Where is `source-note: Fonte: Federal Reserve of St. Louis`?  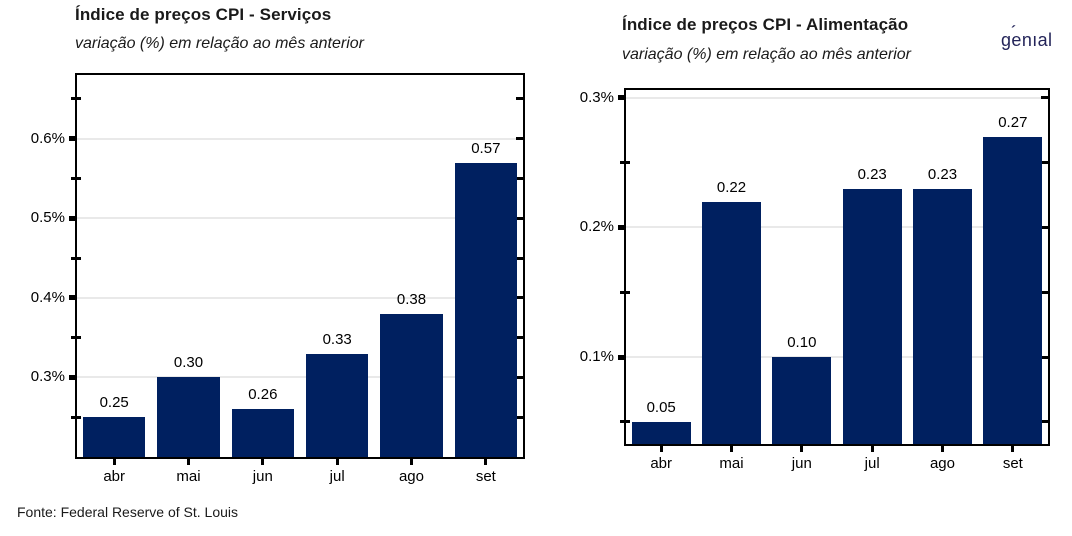 source-note: Fonte: Federal Reserve of St. Louis is located at coordinates (127, 512).